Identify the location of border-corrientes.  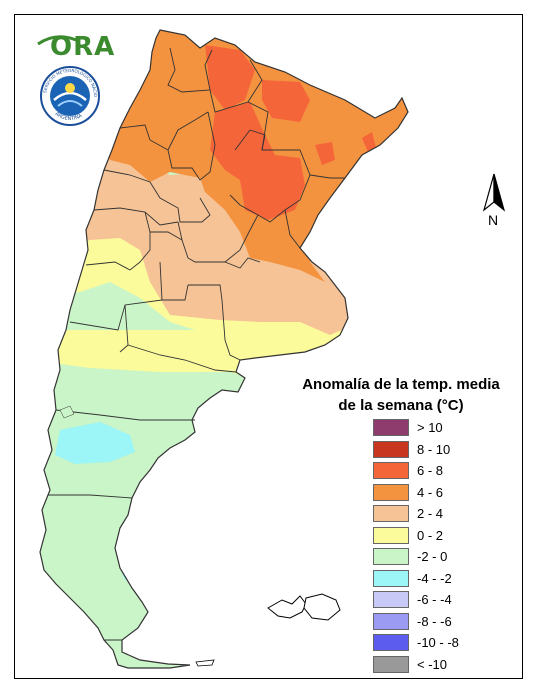
(327, 176).